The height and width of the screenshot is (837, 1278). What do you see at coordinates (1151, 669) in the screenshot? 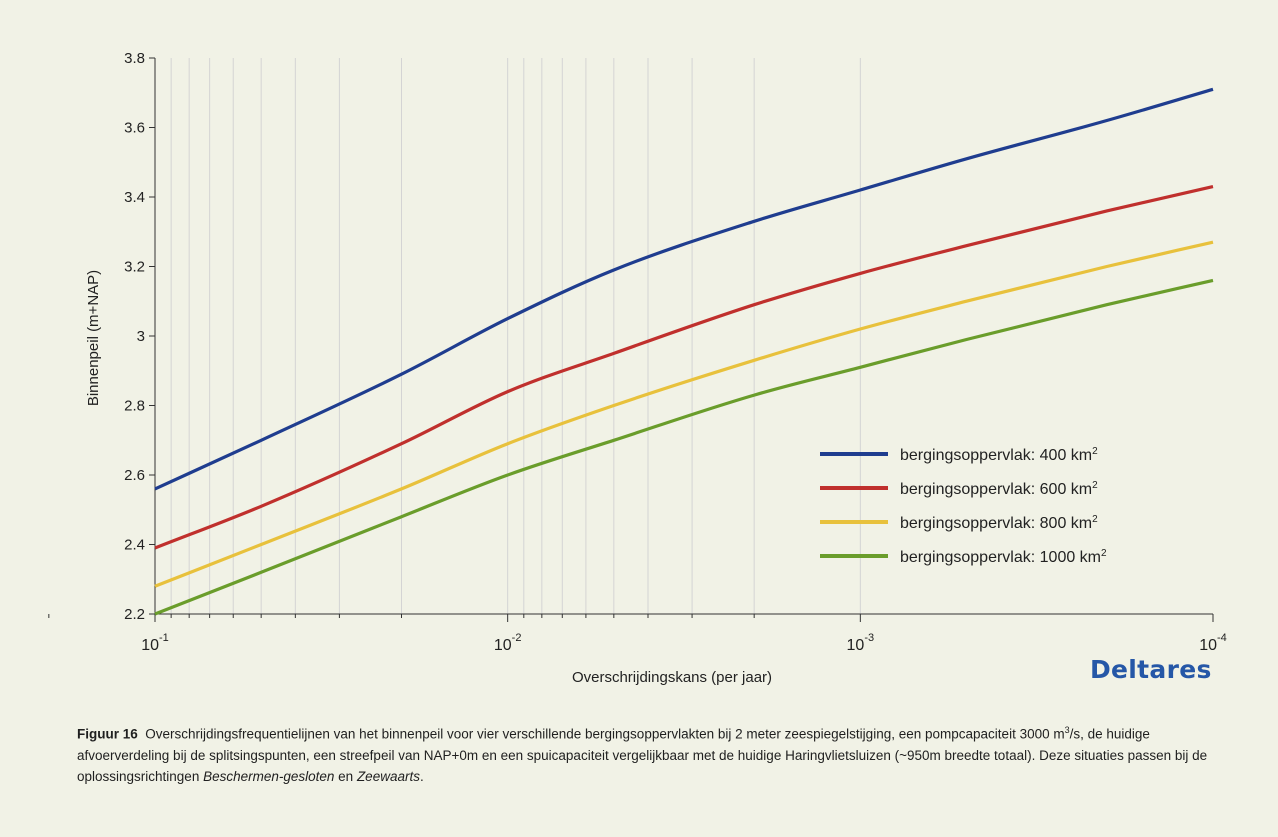
I see `deltares-logo: Deltares` at bounding box center [1151, 669].